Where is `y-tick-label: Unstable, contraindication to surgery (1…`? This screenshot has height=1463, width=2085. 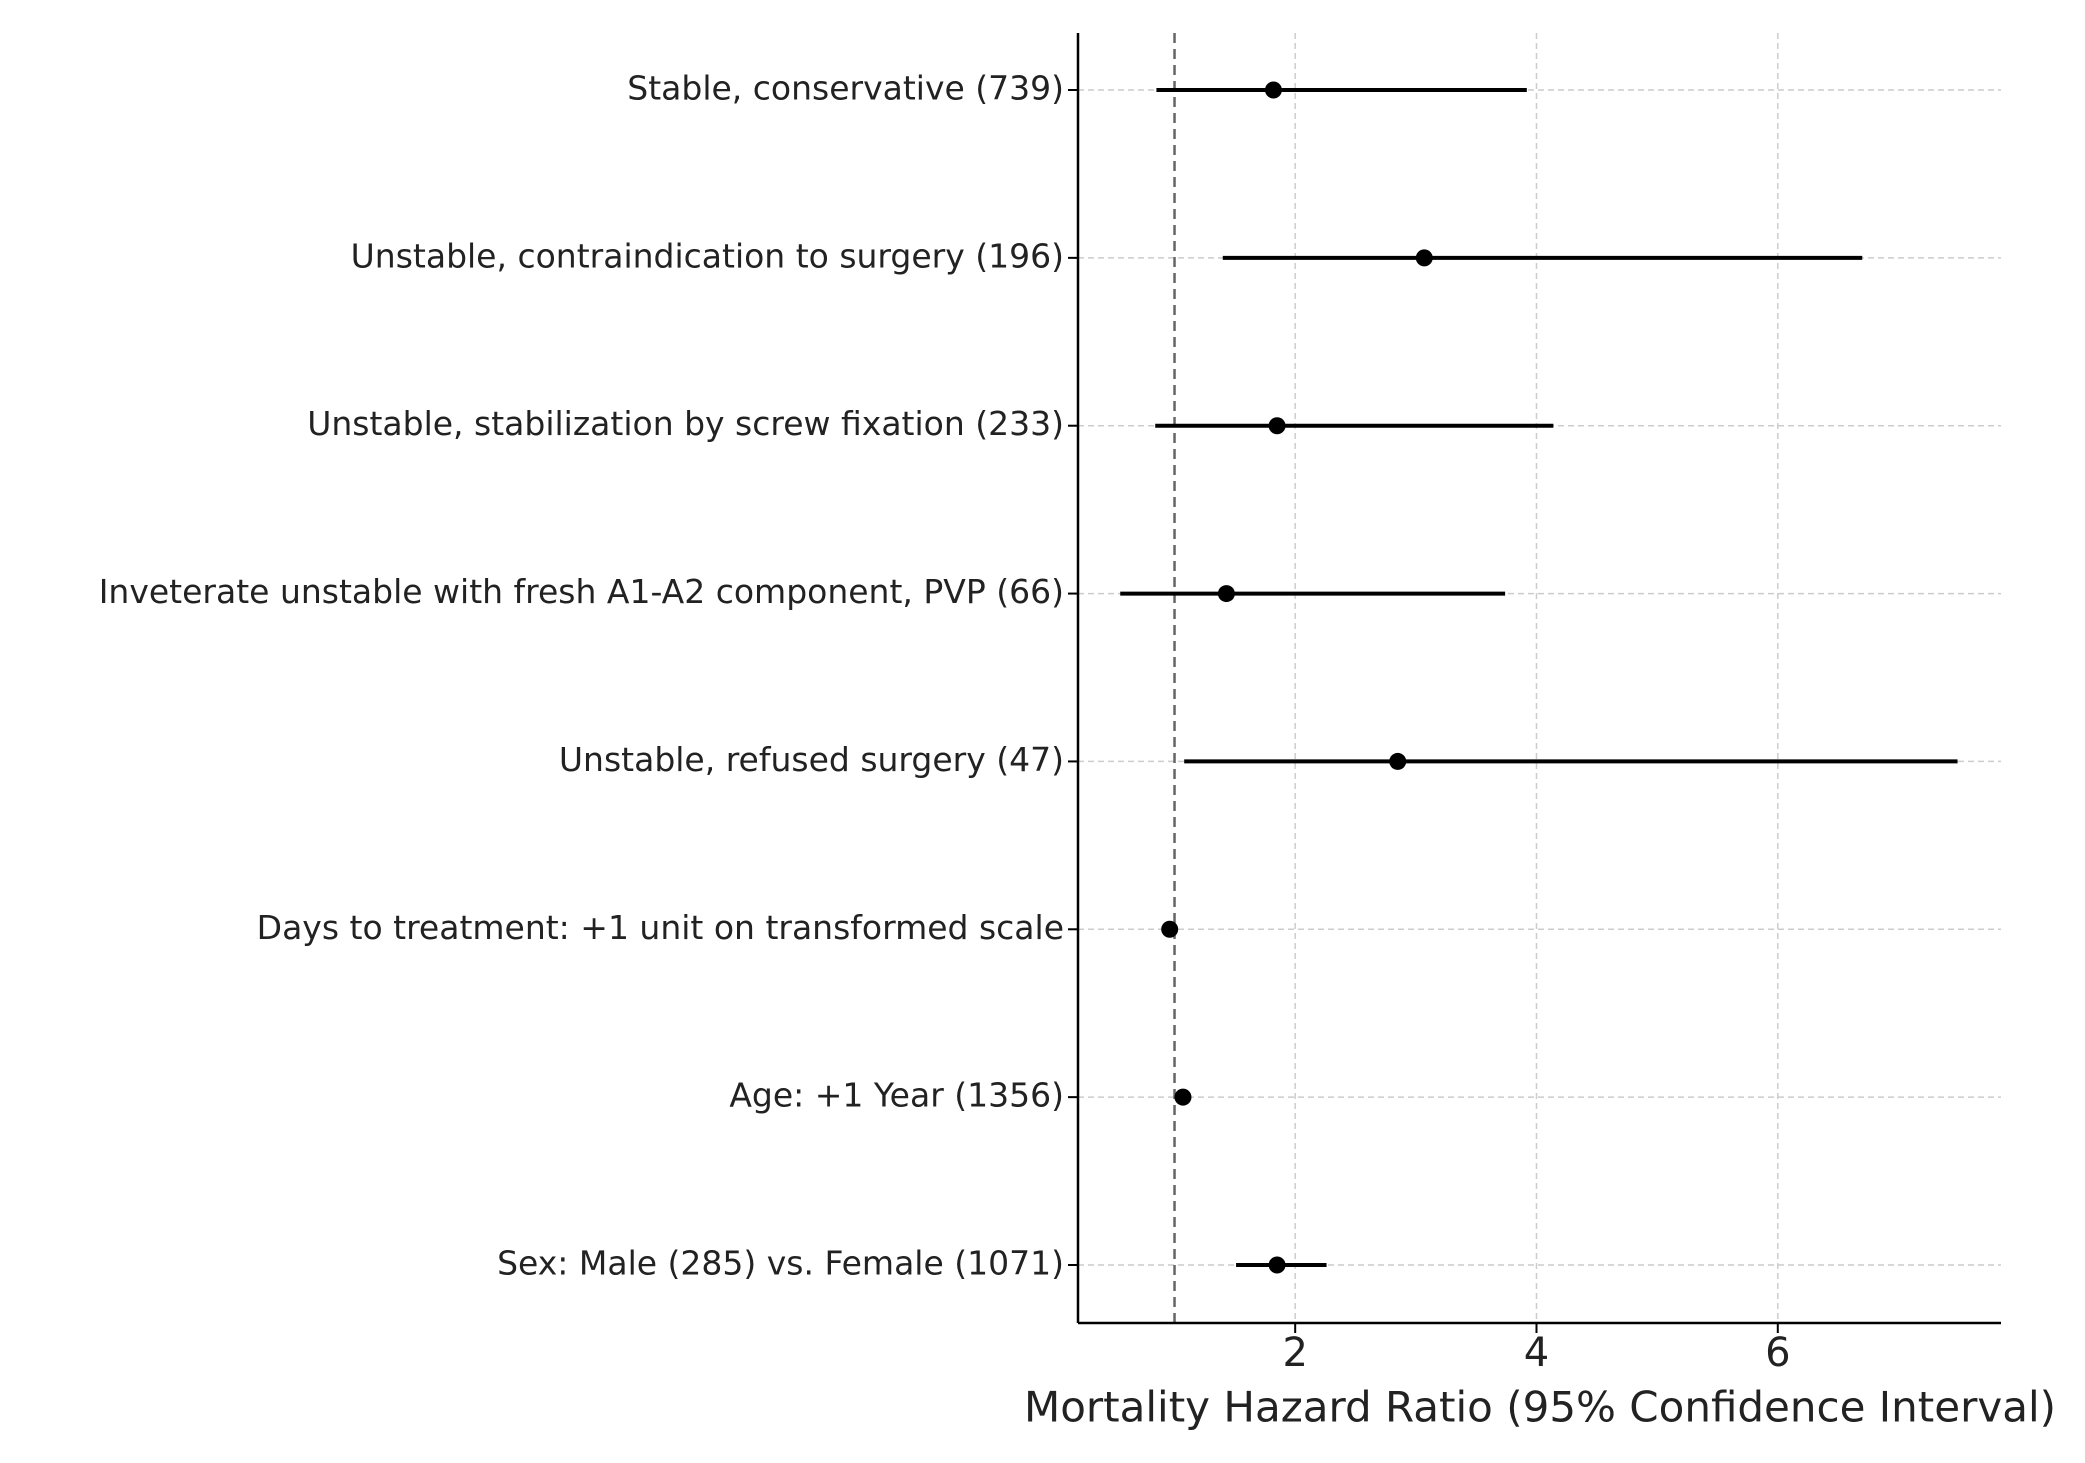 y-tick-label: Unstable, contraindication to surgery (1… is located at coordinates (707, 255).